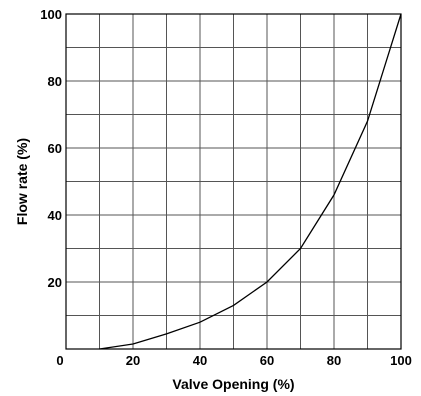  Describe the element at coordinates (55, 215) in the screenshot. I see `y-tick-label: 40` at that location.